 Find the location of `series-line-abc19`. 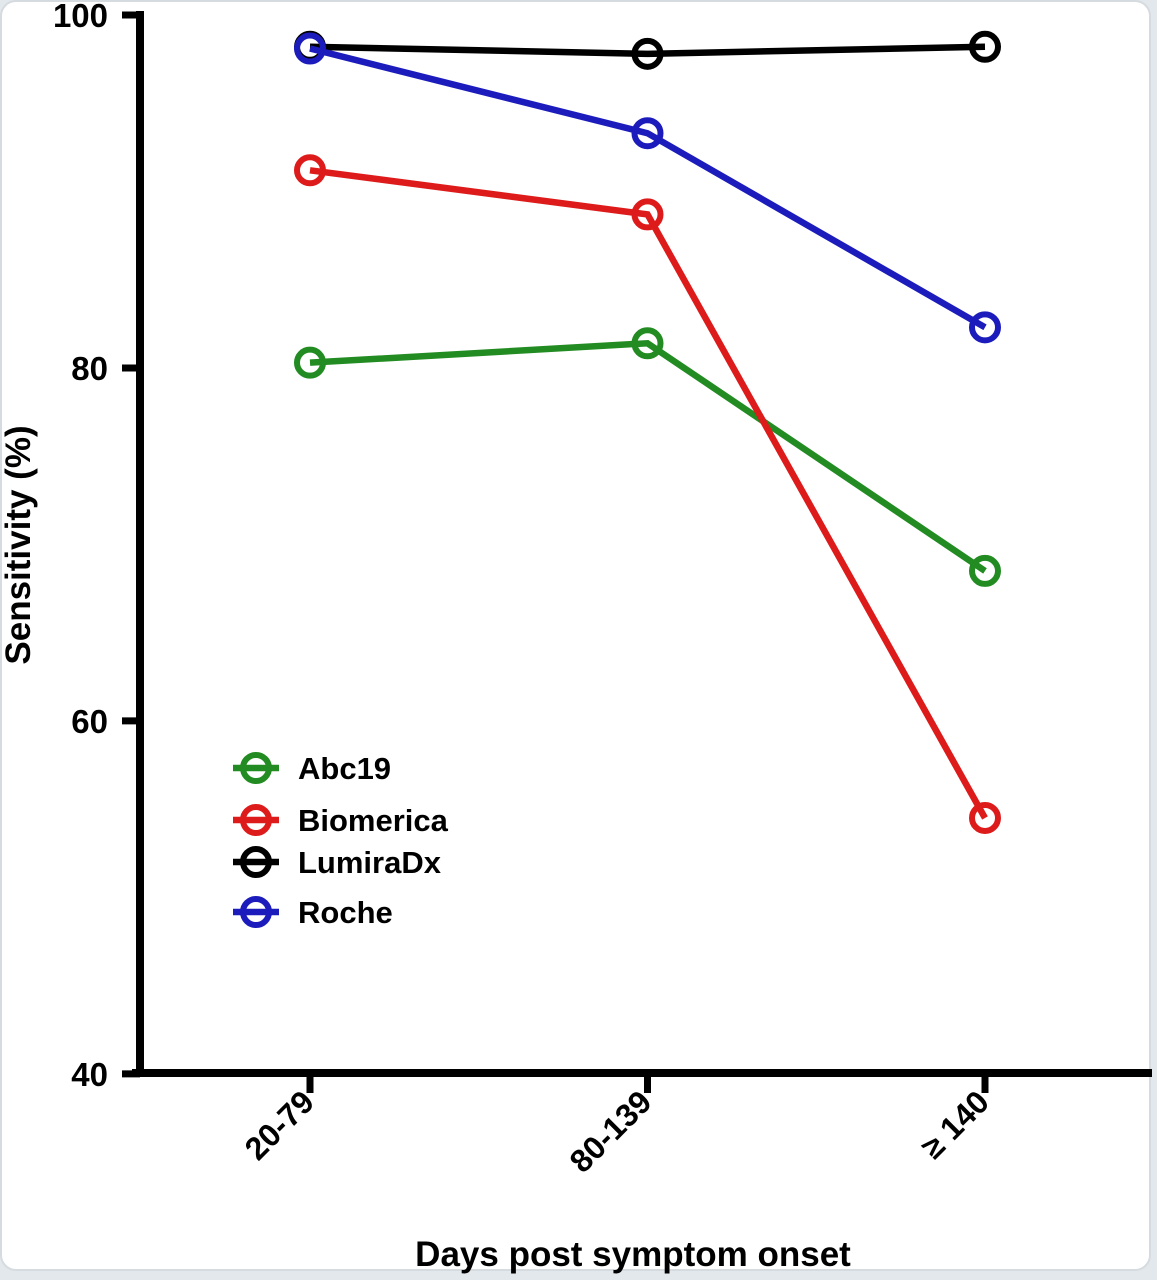

series-line-abc19 is located at coordinates (648, 456).